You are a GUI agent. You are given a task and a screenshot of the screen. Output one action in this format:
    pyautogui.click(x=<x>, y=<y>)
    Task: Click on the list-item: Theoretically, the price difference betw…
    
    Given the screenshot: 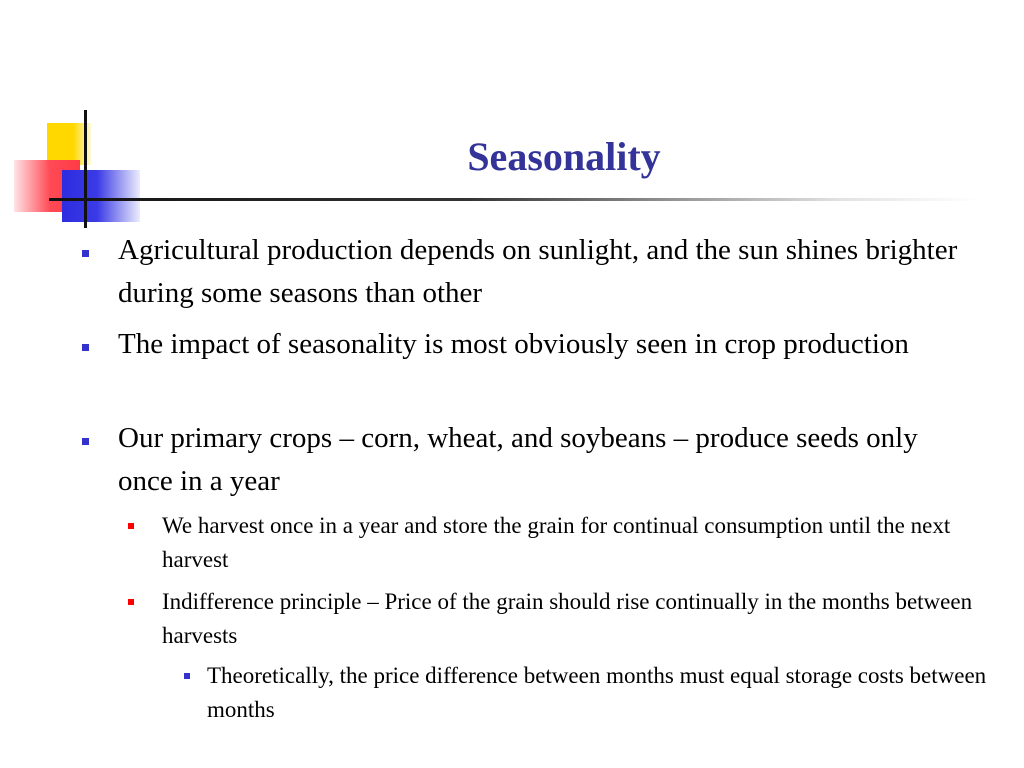 What is the action you would take?
    pyautogui.click(x=597, y=692)
    